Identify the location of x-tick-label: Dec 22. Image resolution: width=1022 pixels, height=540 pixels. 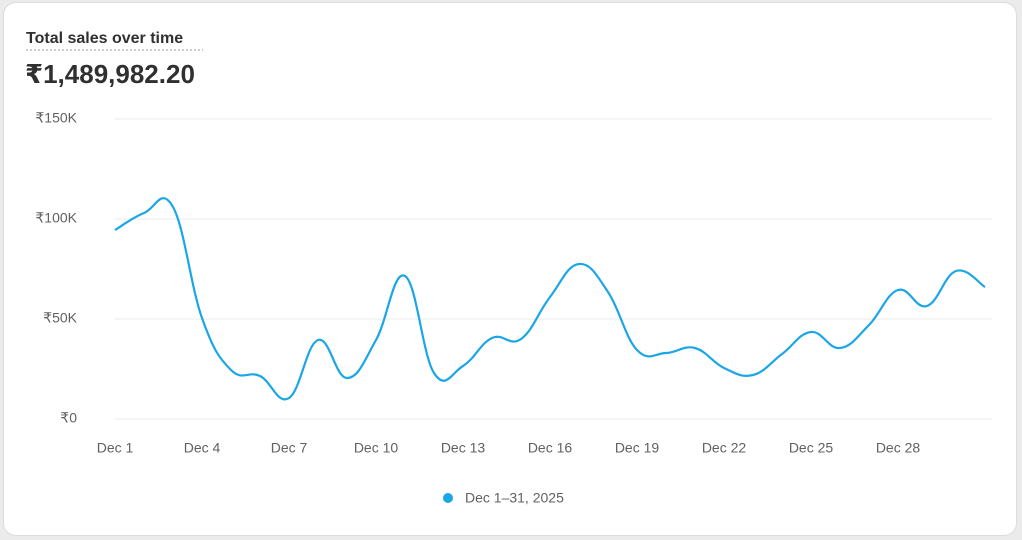
(724, 448).